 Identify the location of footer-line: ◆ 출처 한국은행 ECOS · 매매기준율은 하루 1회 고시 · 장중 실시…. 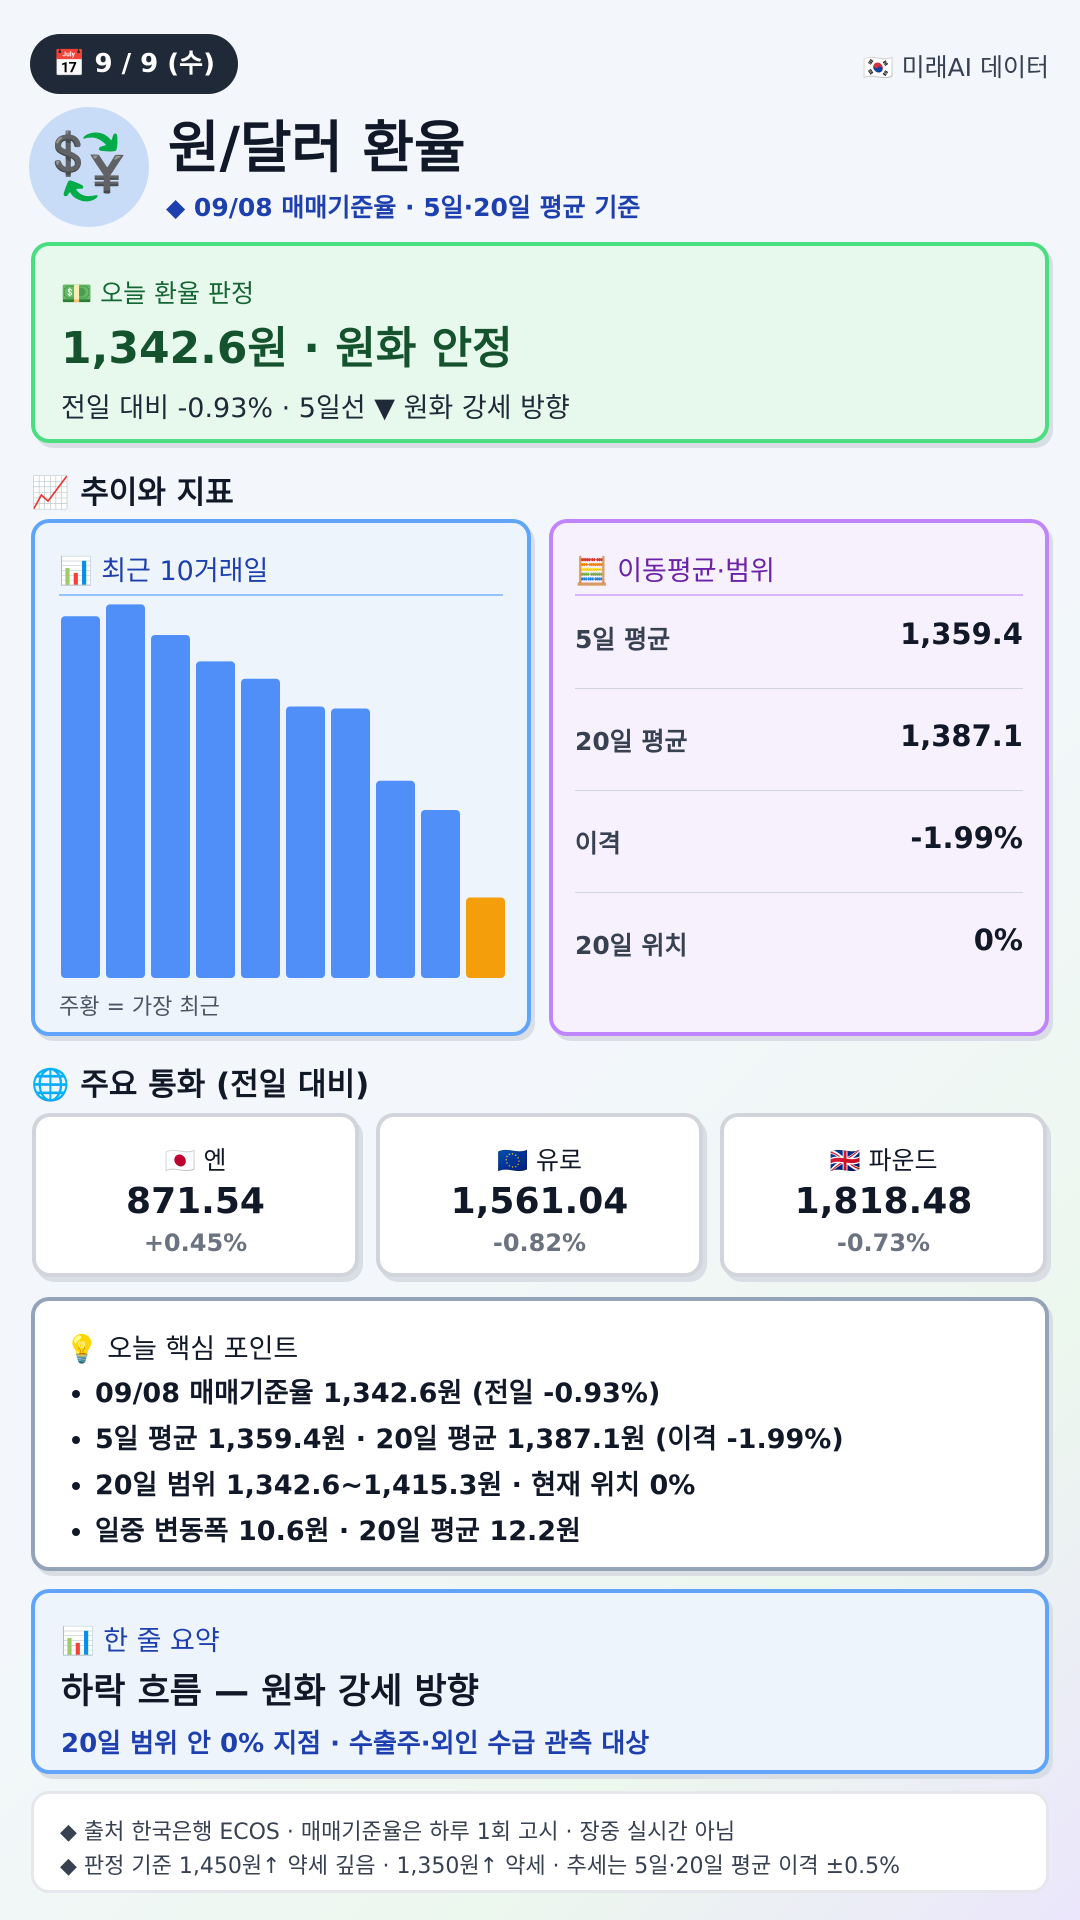
(398, 1832).